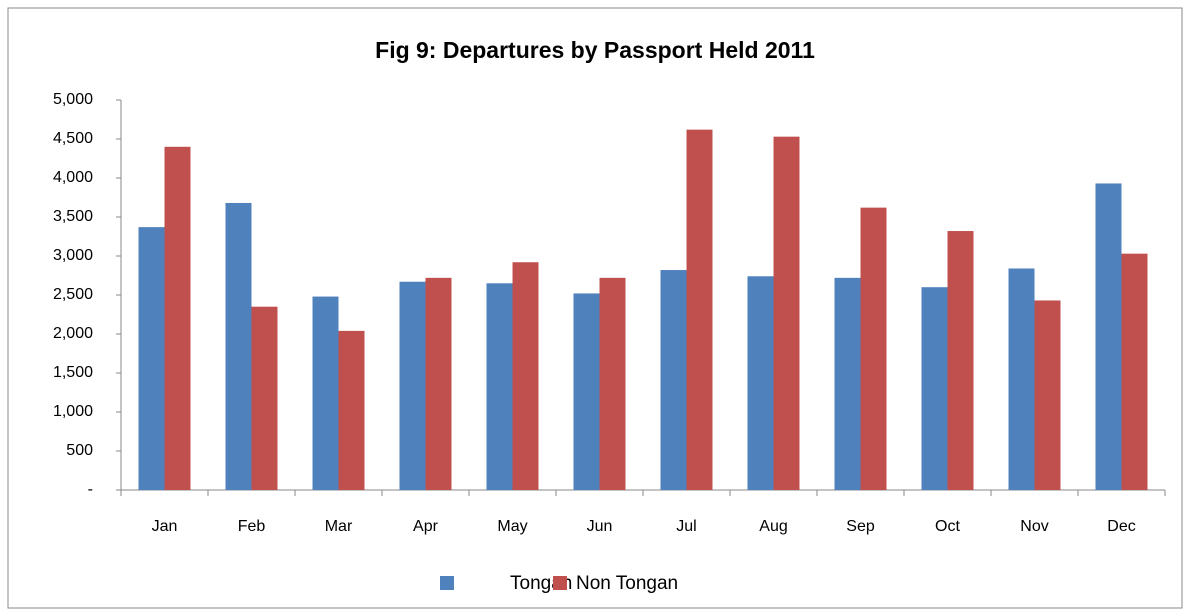 This screenshot has height=616, width=1190. I want to click on y-tick-label: 1,500, so click(73, 372).